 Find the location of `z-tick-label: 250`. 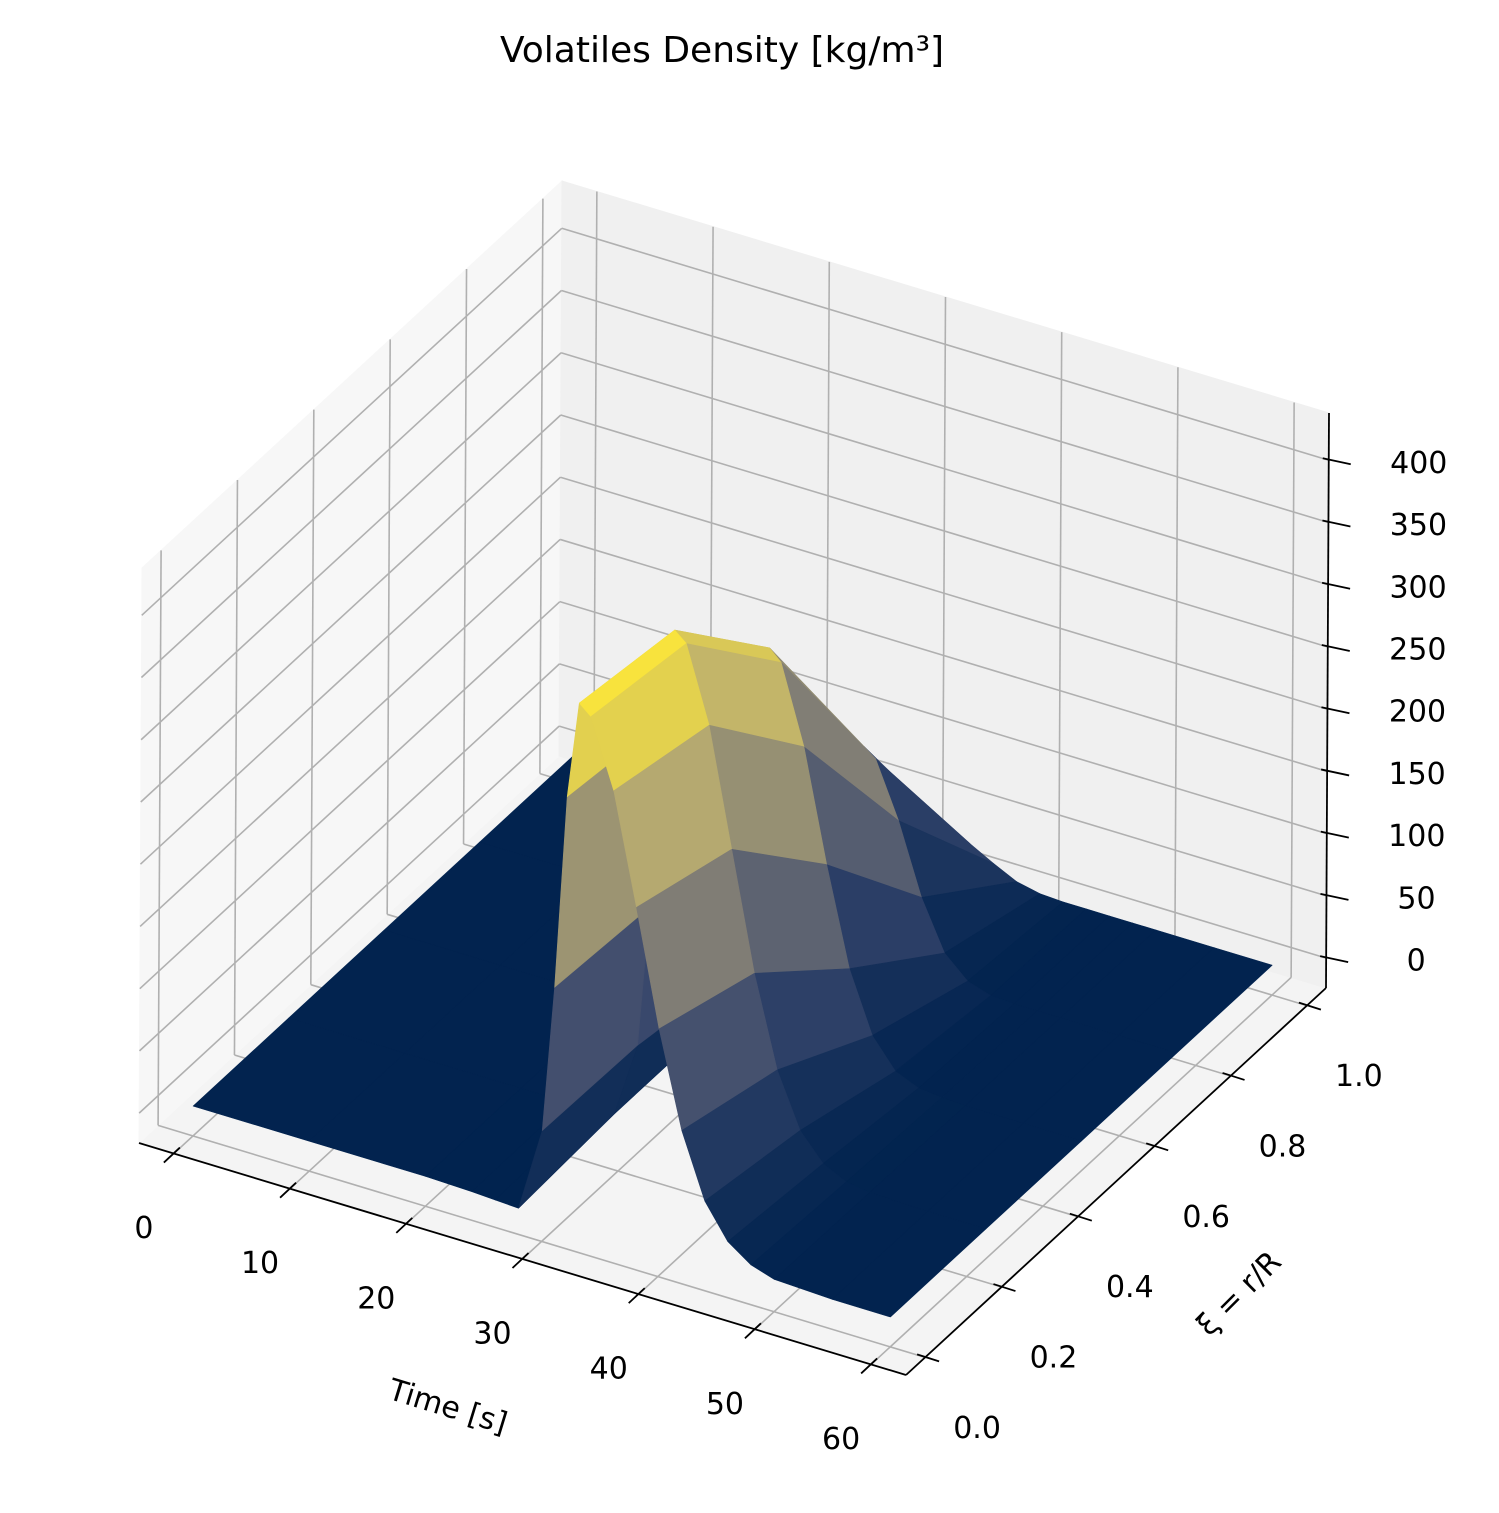

z-tick-label: 250 is located at coordinates (1417, 649).